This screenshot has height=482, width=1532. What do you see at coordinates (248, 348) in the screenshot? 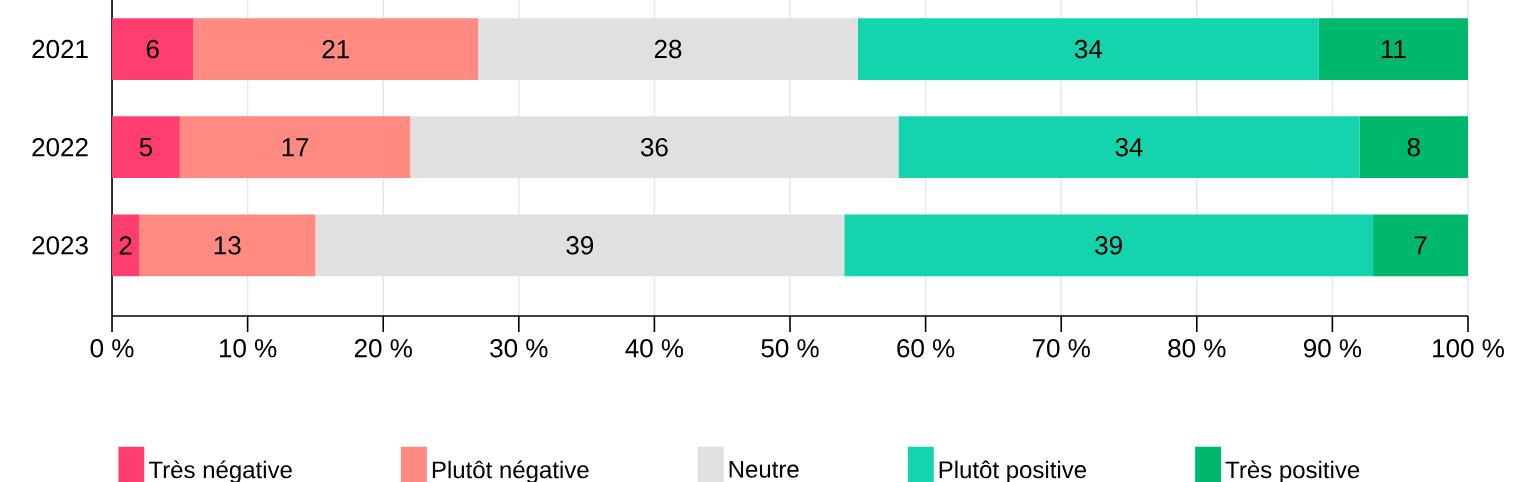
I see `x-tick-label: 10 %` at bounding box center [248, 348].